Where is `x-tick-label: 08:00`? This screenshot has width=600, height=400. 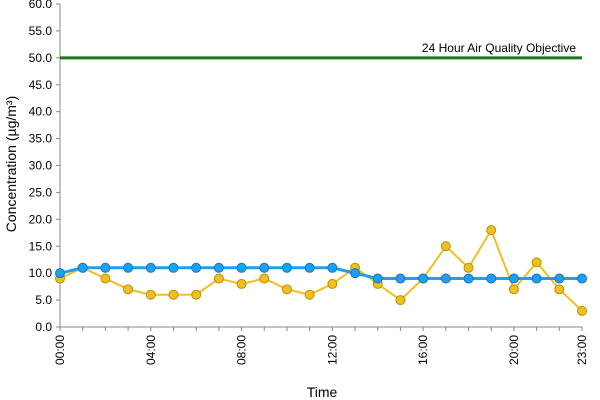 x-tick-label: 08:00 is located at coordinates (242, 350).